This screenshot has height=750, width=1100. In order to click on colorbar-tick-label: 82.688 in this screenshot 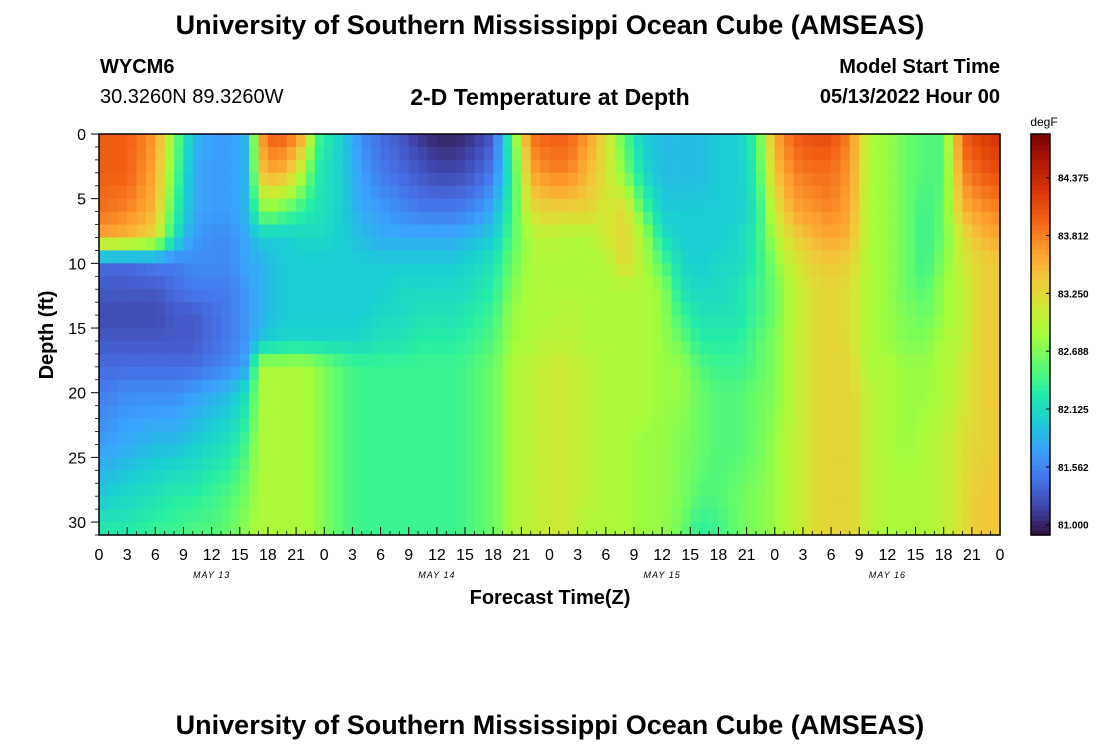, I will do `click(1073, 352)`.